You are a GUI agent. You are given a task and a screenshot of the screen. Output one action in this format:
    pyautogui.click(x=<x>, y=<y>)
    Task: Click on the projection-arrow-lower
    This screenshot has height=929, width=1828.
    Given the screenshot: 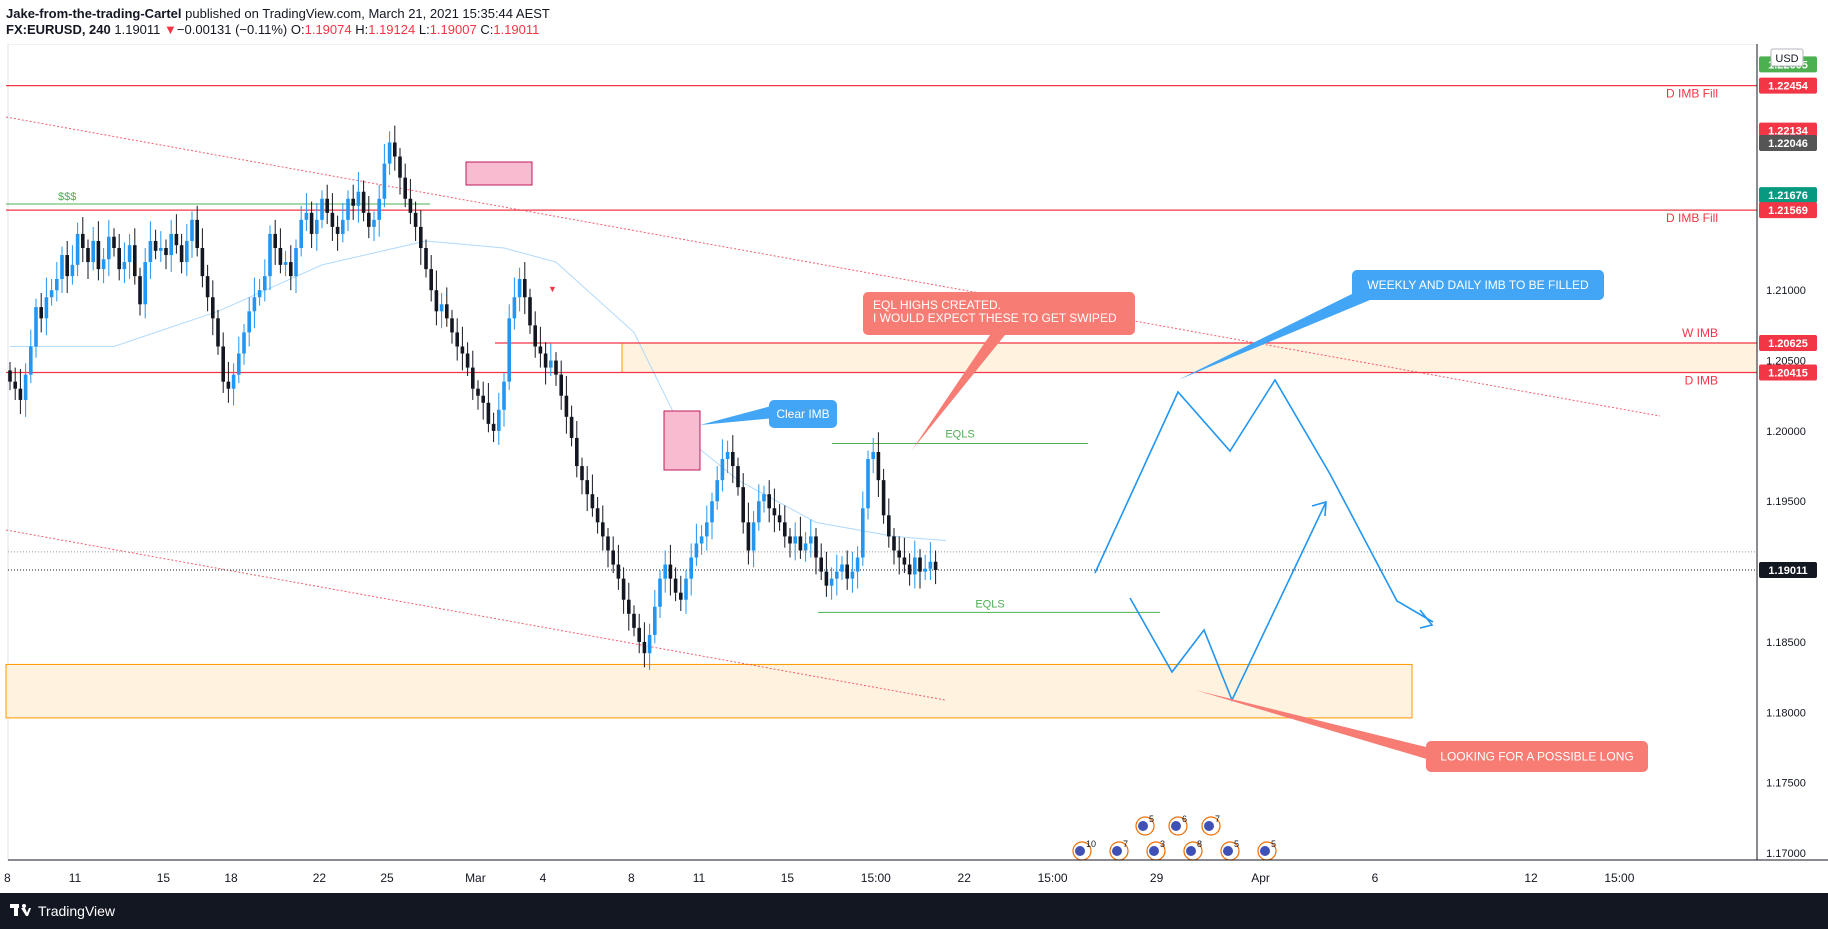 What is the action you would take?
    pyautogui.click(x=1319, y=508)
    